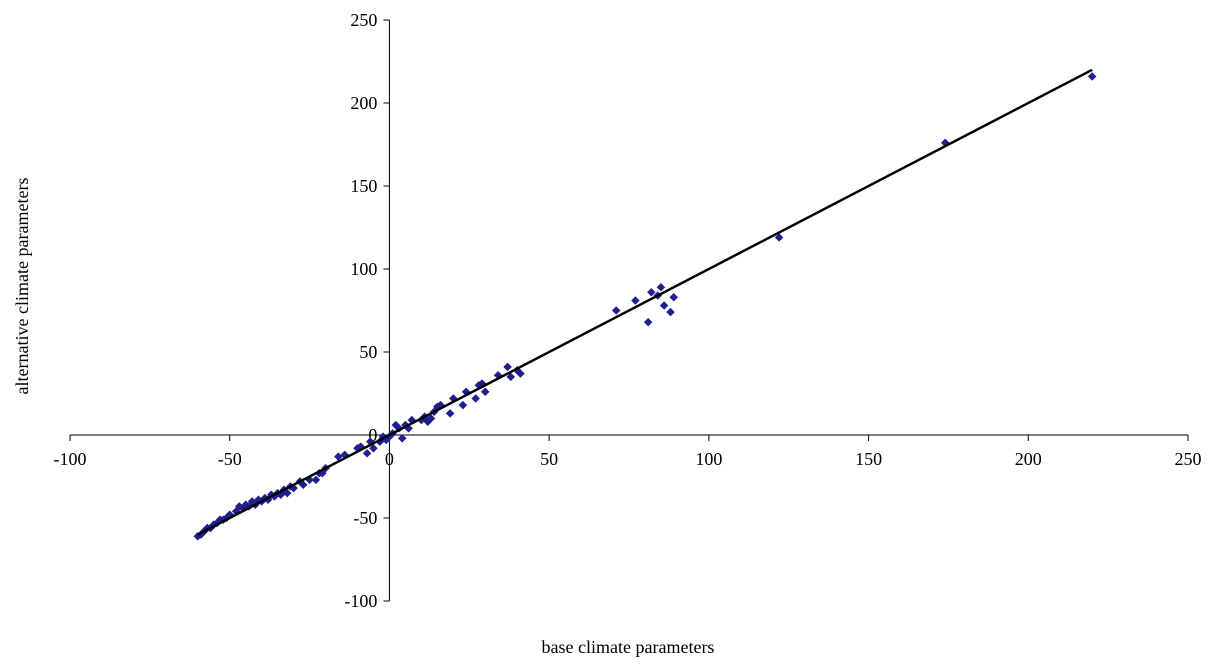 This screenshot has height=667, width=1220. What do you see at coordinates (360, 601) in the screenshot?
I see `y-tick-label: -100` at bounding box center [360, 601].